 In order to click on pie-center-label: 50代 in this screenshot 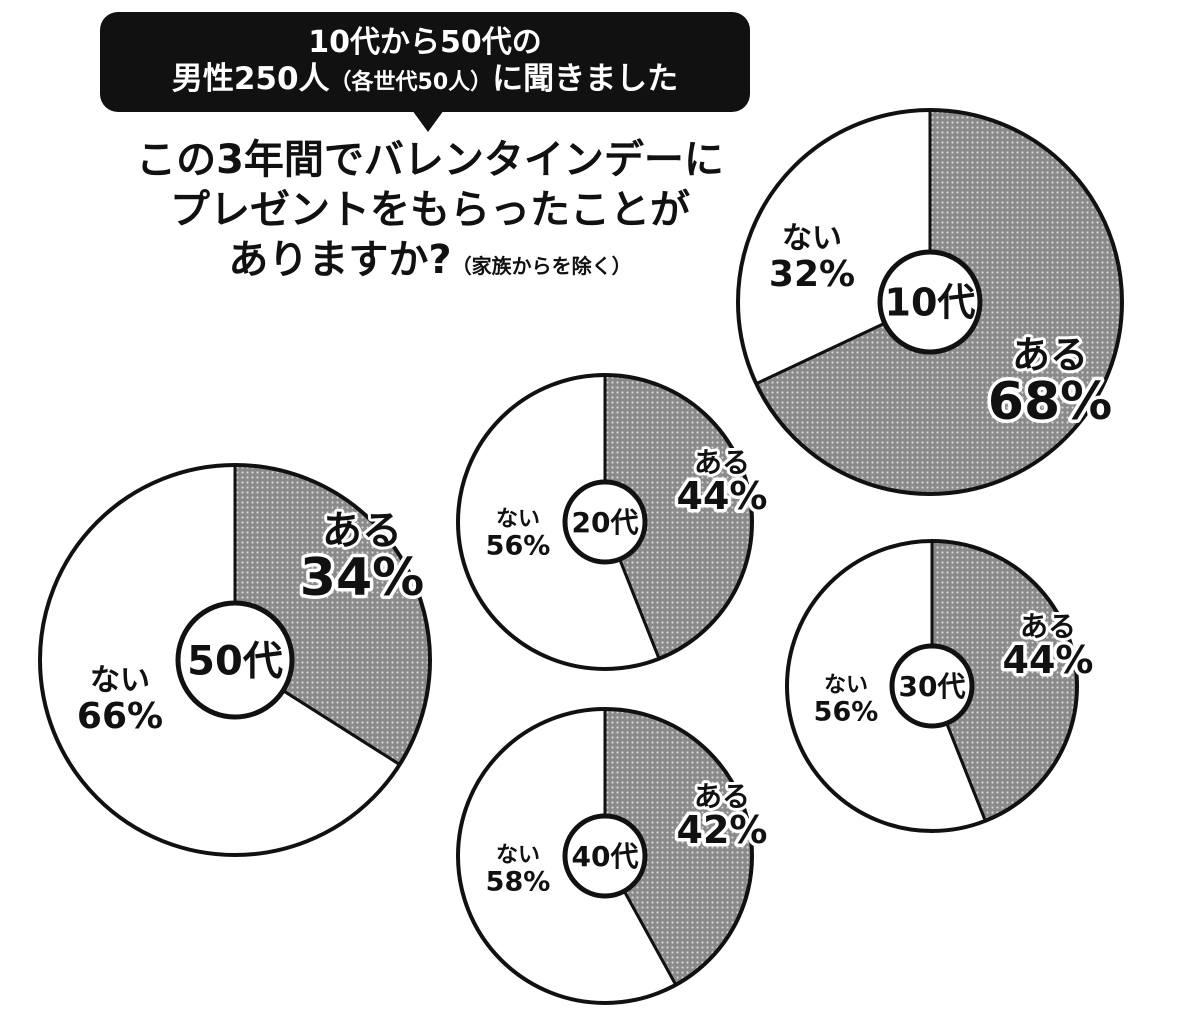, I will do `click(235, 661)`.